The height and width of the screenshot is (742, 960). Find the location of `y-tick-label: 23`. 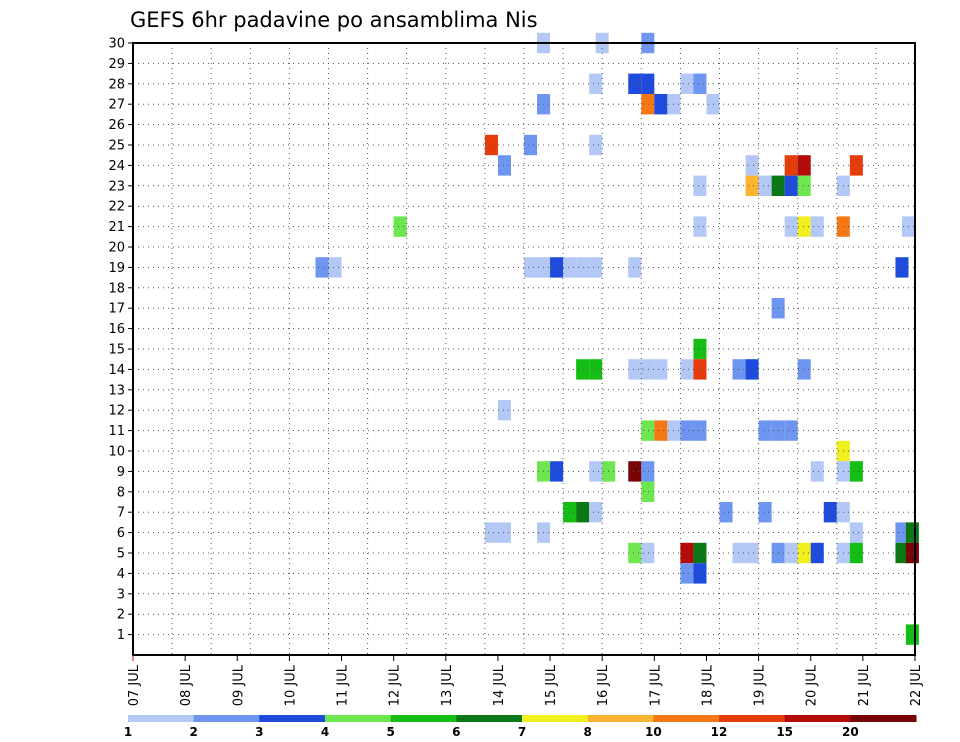

y-tick-label: 23 is located at coordinates (116, 186).